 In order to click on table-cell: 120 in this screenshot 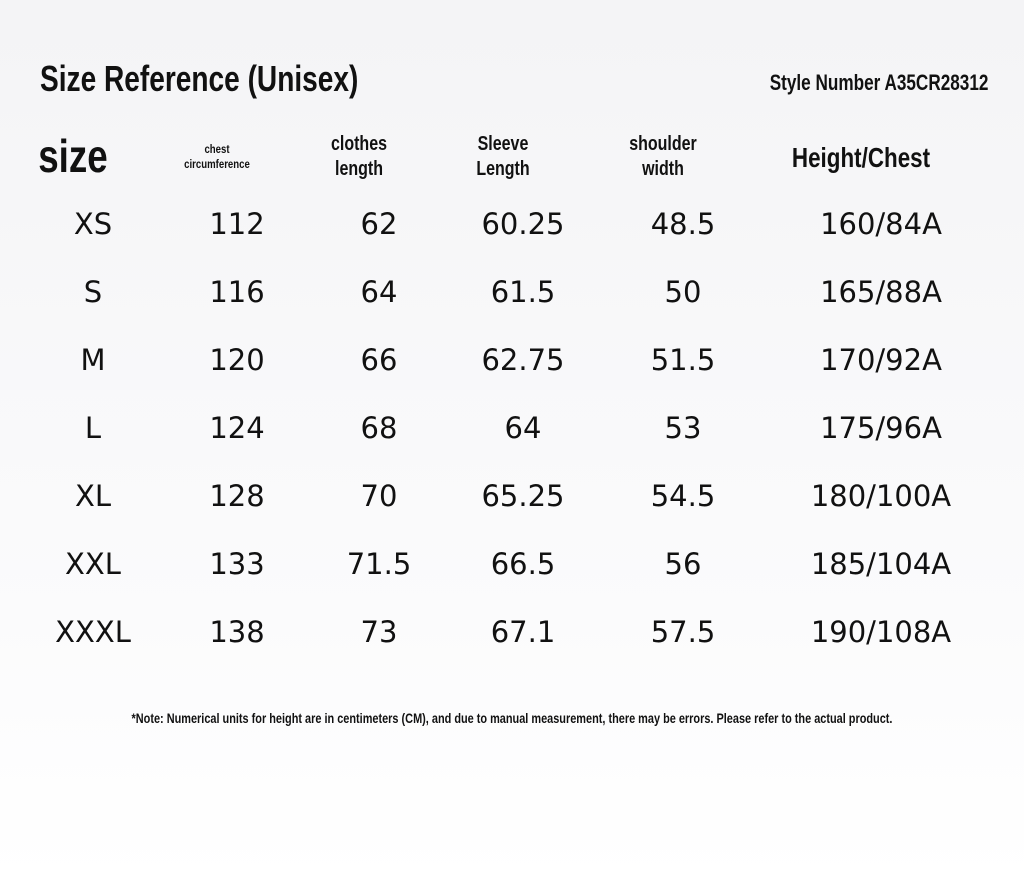, I will do `click(237, 360)`.